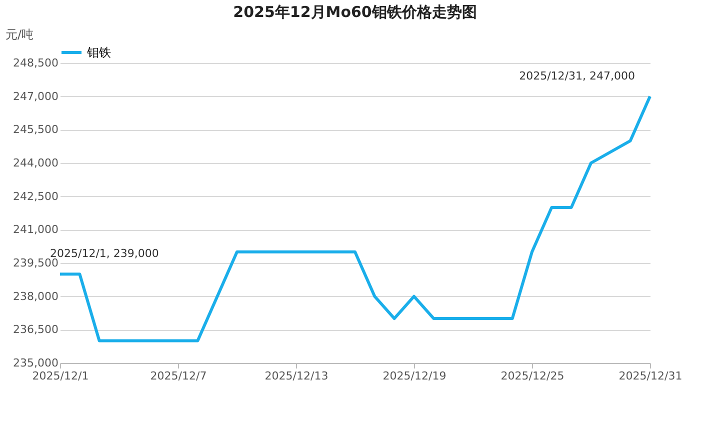 Image resolution: width=710 pixels, height=430 pixels. I want to click on x-tick-label: 2025/12/19, so click(414, 376).